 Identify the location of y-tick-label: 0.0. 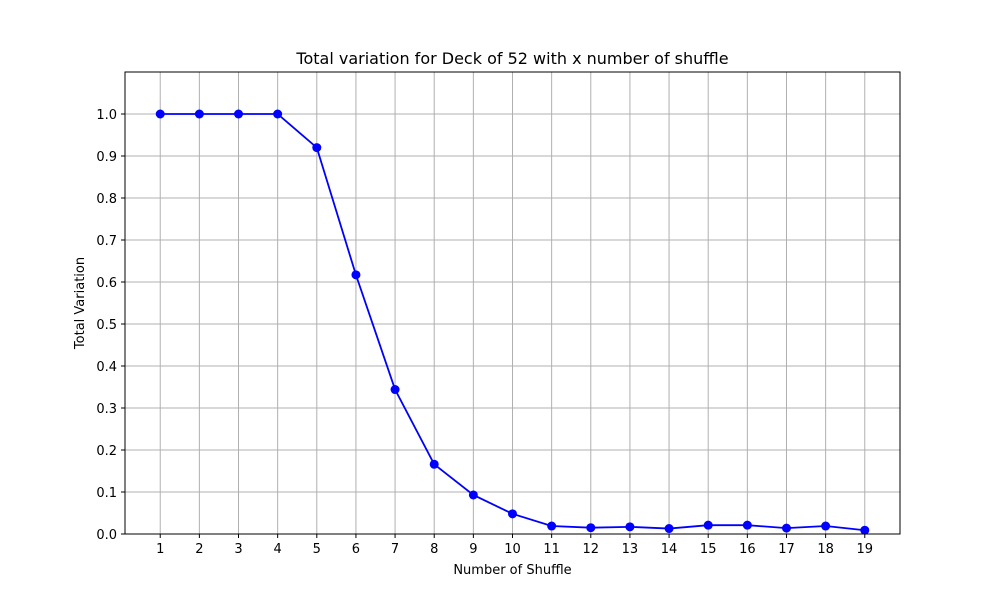
(106, 535).